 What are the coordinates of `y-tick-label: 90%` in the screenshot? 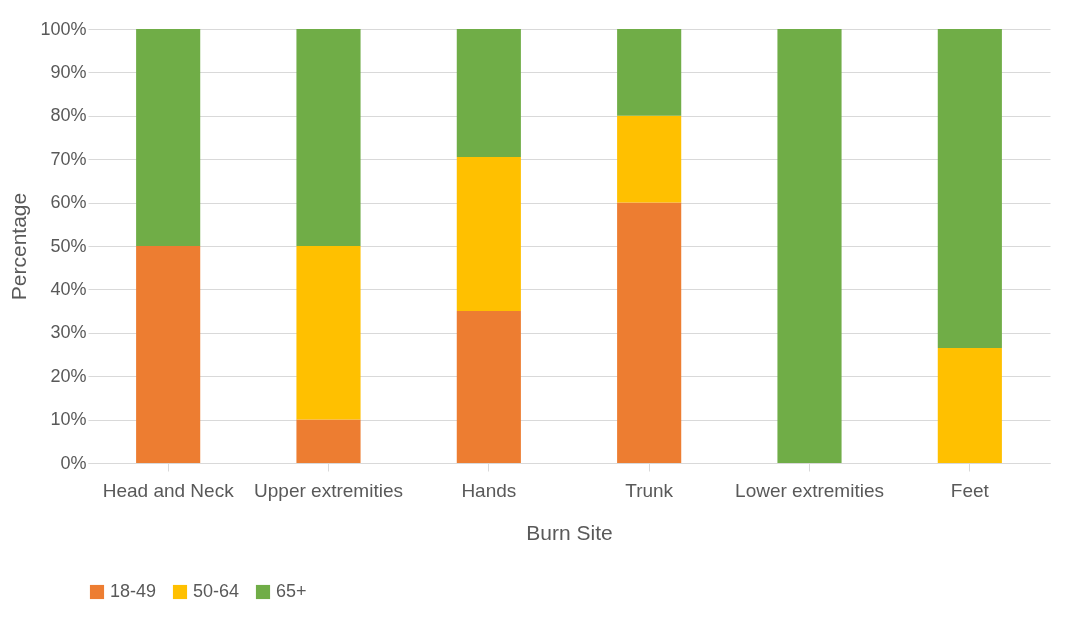 It's located at (68, 71).